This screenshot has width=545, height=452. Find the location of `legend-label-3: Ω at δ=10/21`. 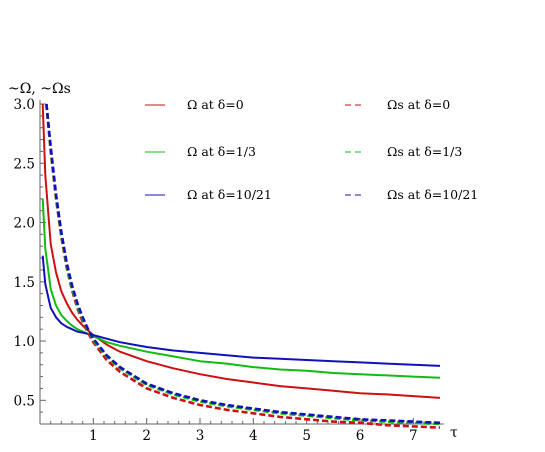

legend-label-3: Ω at δ=10/21 is located at coordinates (229, 194).